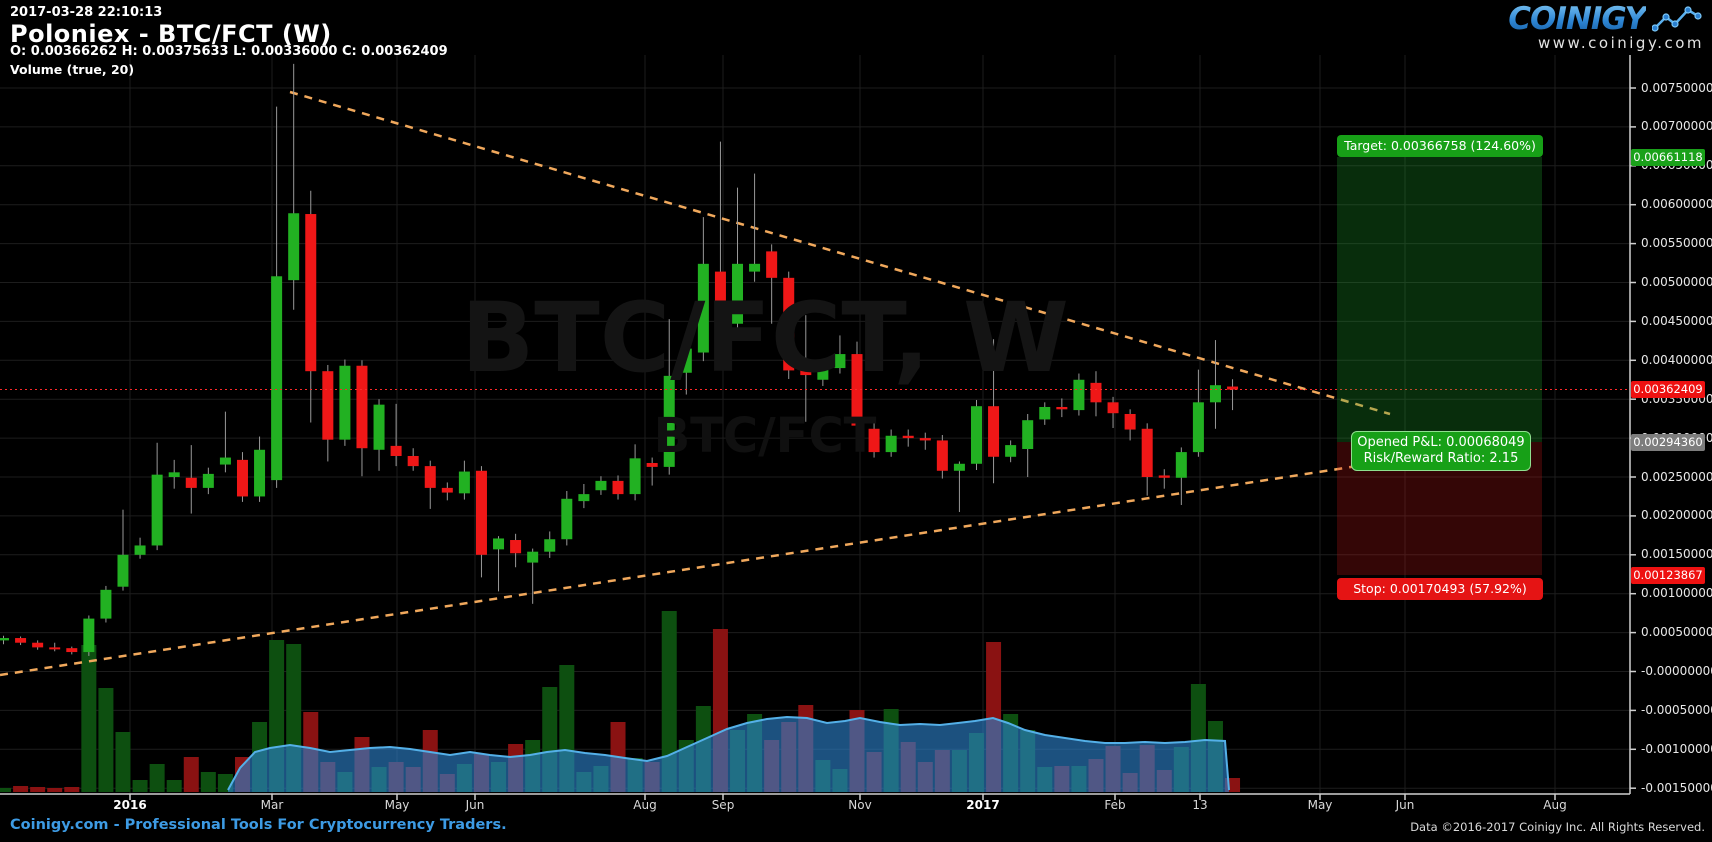 The height and width of the screenshot is (842, 1712). What do you see at coordinates (765, 436) in the screenshot?
I see `chart-watermark-sub: BTC/FCT` at bounding box center [765, 436].